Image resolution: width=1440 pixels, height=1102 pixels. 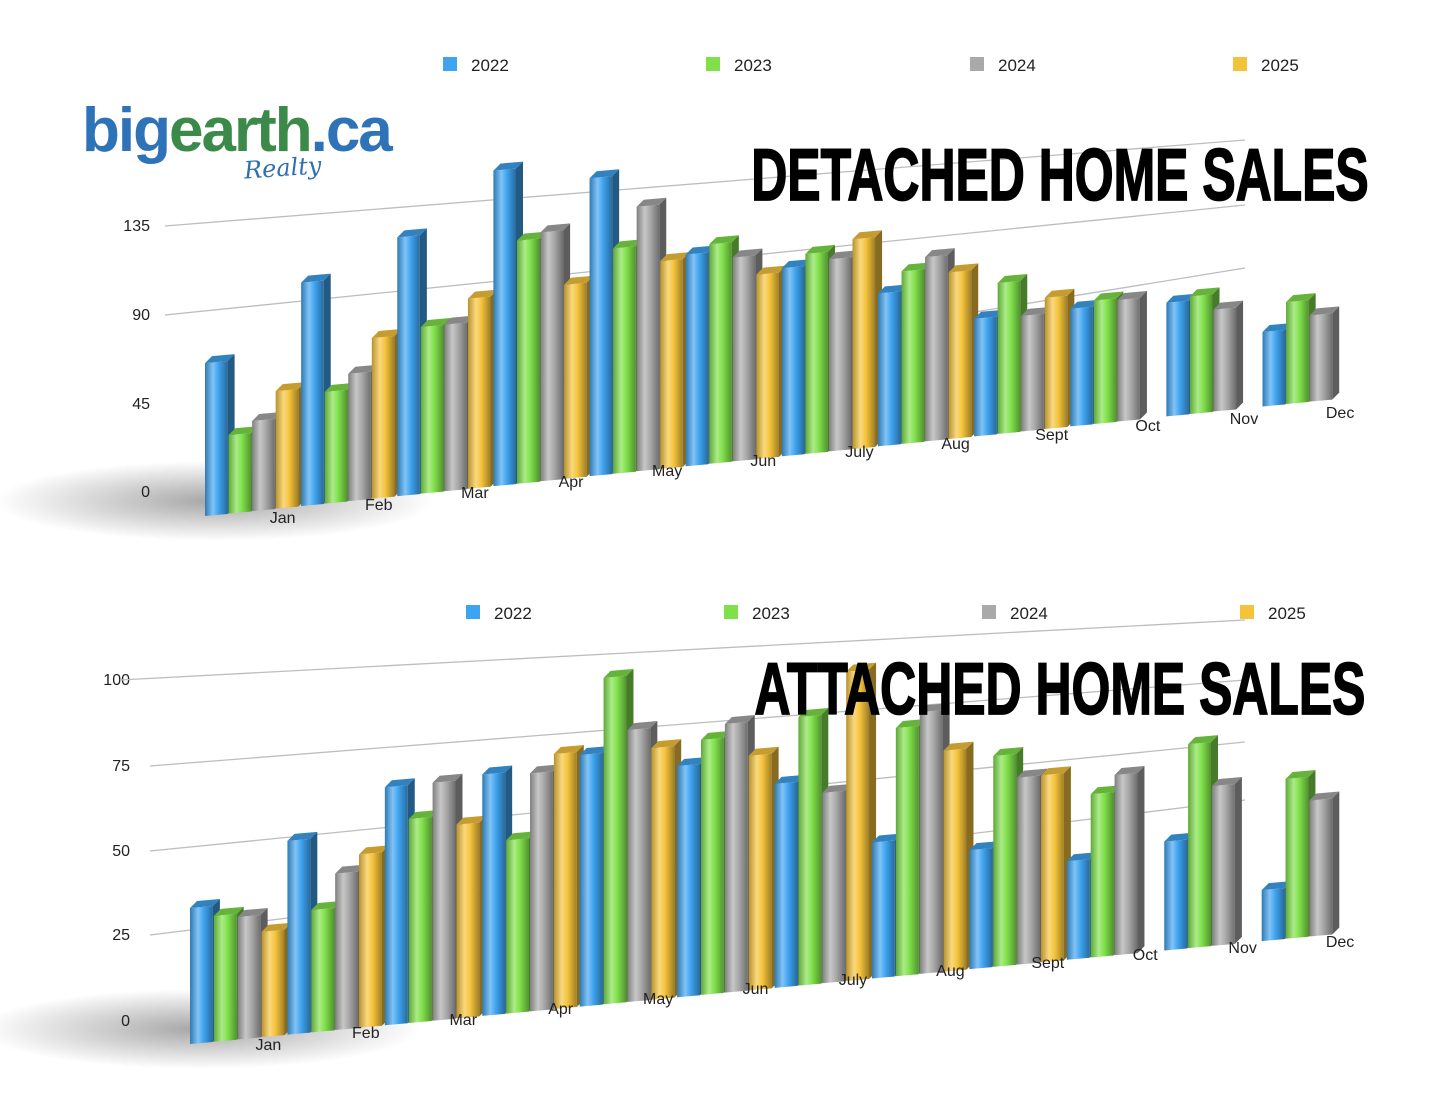 I want to click on logo: bigearth.ca Realty, so click(x=247, y=144).